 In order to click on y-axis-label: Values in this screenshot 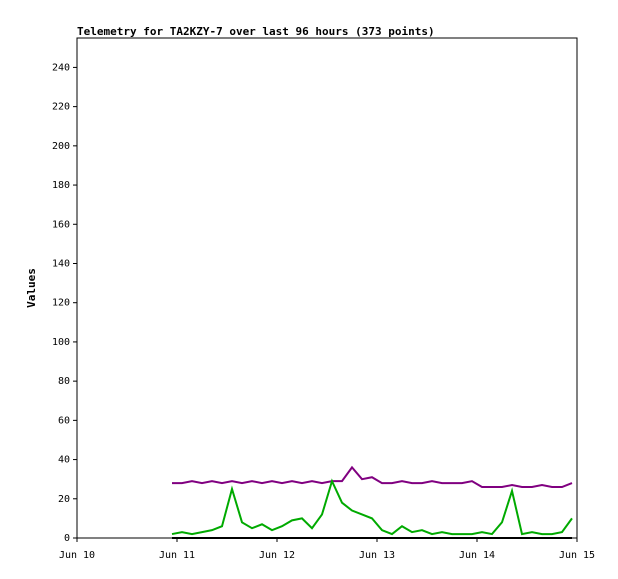, I will do `click(31, 288)`.